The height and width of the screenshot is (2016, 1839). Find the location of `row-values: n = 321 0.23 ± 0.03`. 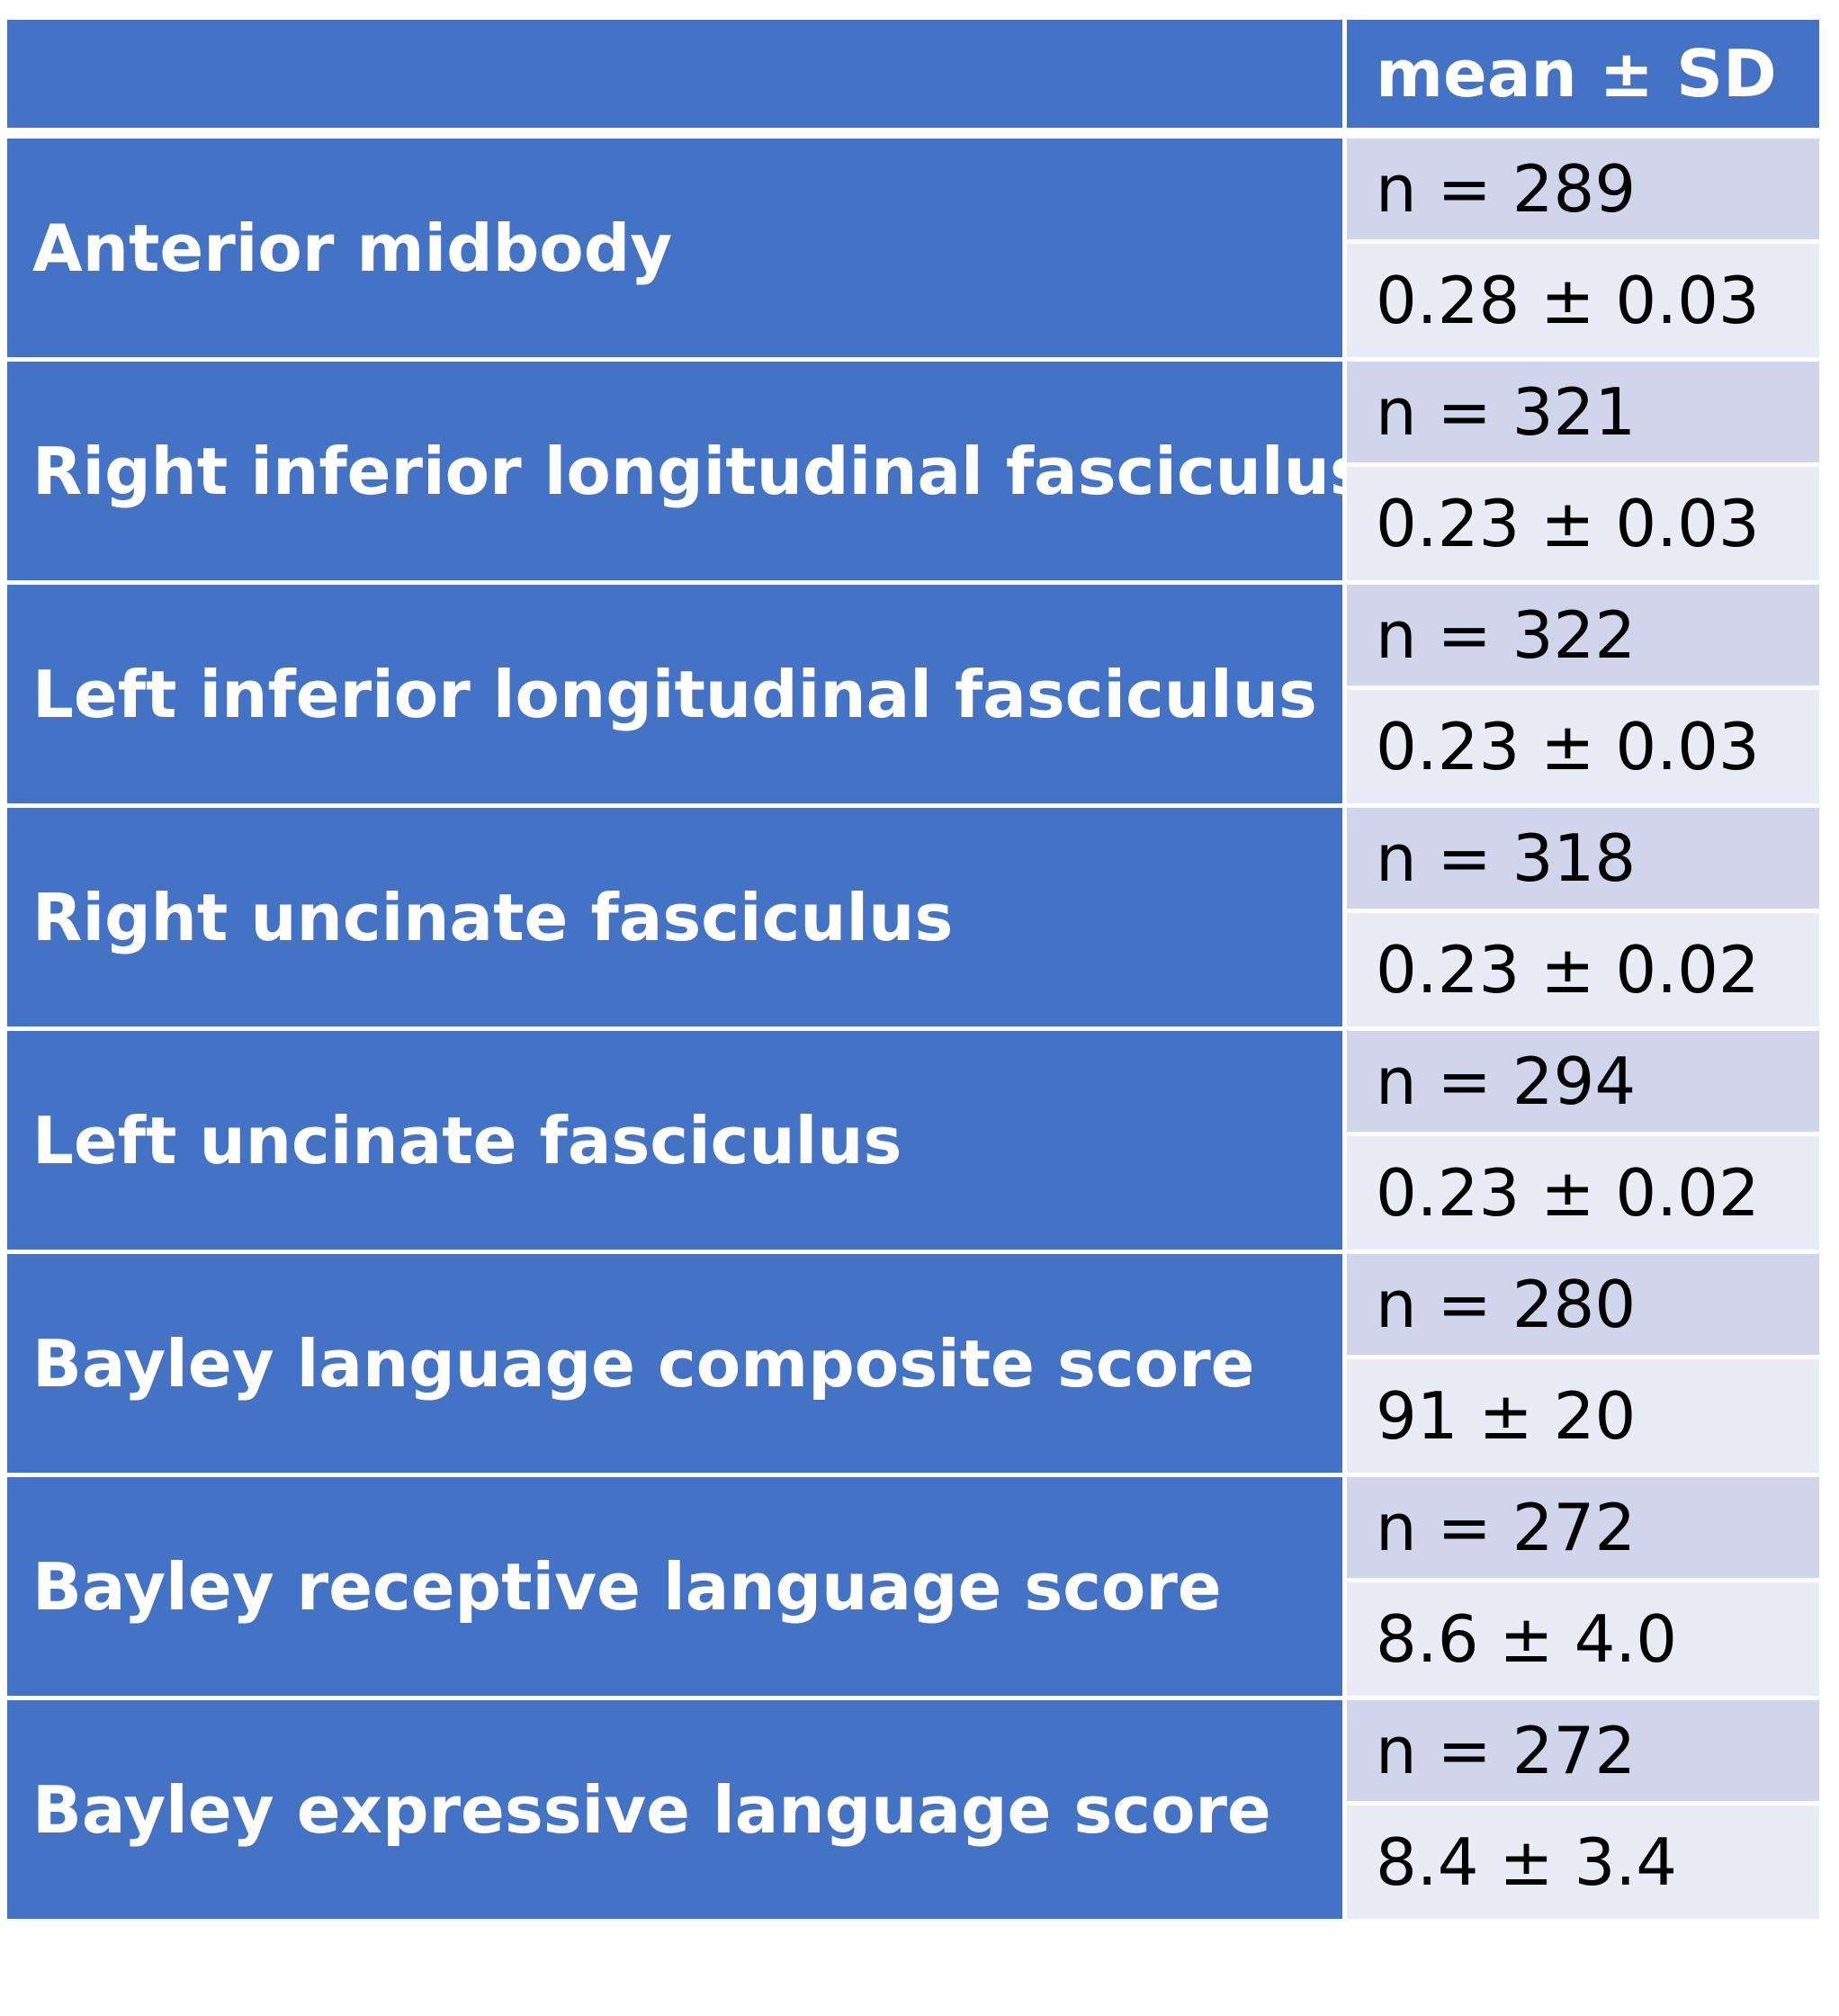

row-values: n = 321 0.23 ± 0.03 is located at coordinates (1583, 471).